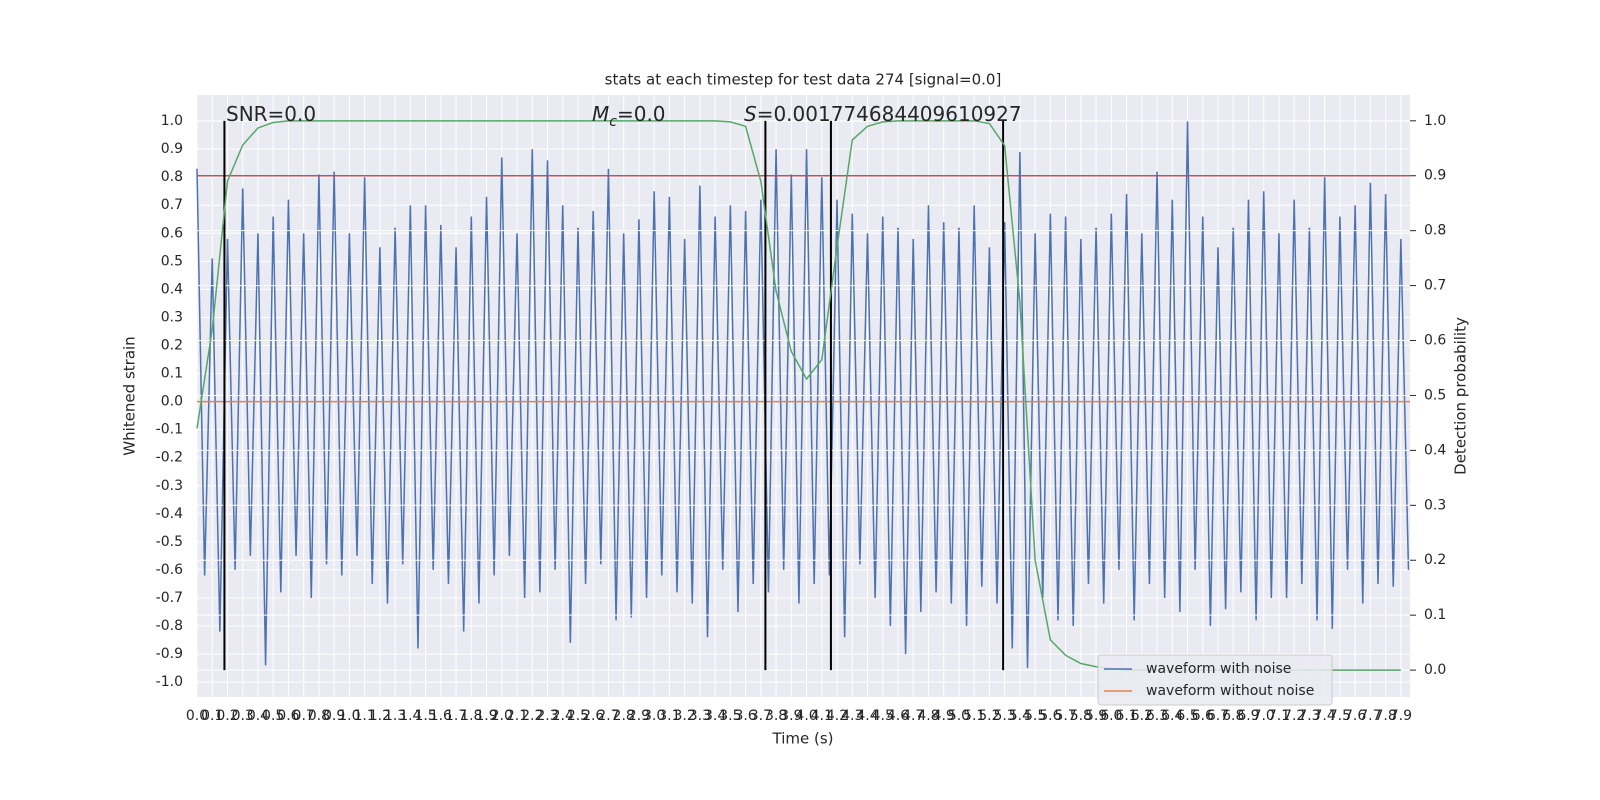  What do you see at coordinates (822, 716) in the screenshot?
I see `x-tick-label: 4.1` at bounding box center [822, 716].